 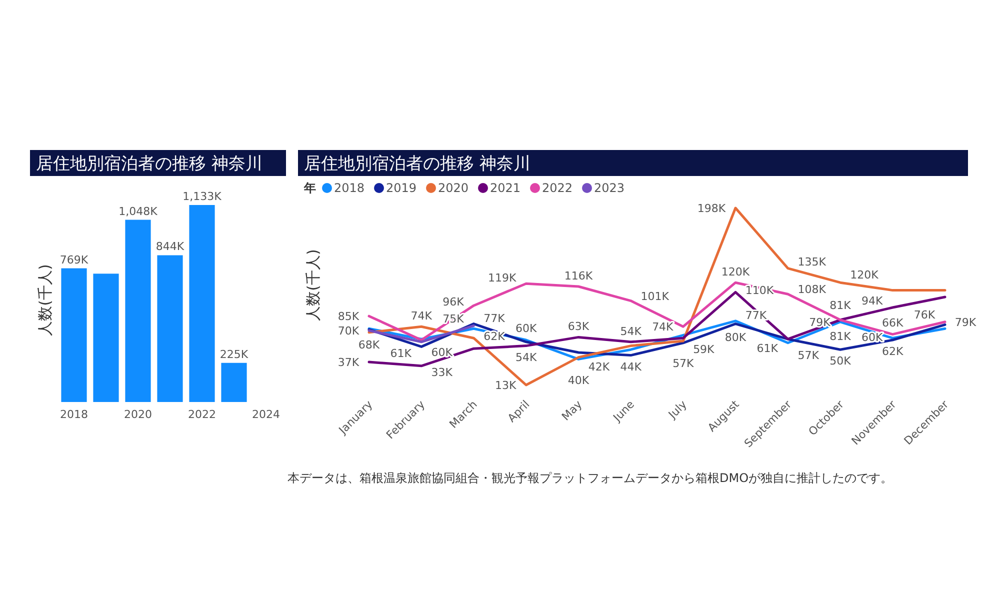 I want to click on data-label: 198K, so click(x=711, y=208).